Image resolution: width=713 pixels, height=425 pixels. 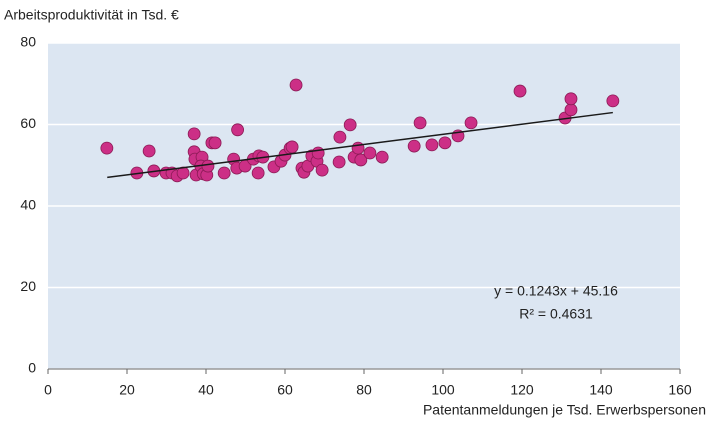 I want to click on y-tick-label: 60, so click(x=28, y=123).